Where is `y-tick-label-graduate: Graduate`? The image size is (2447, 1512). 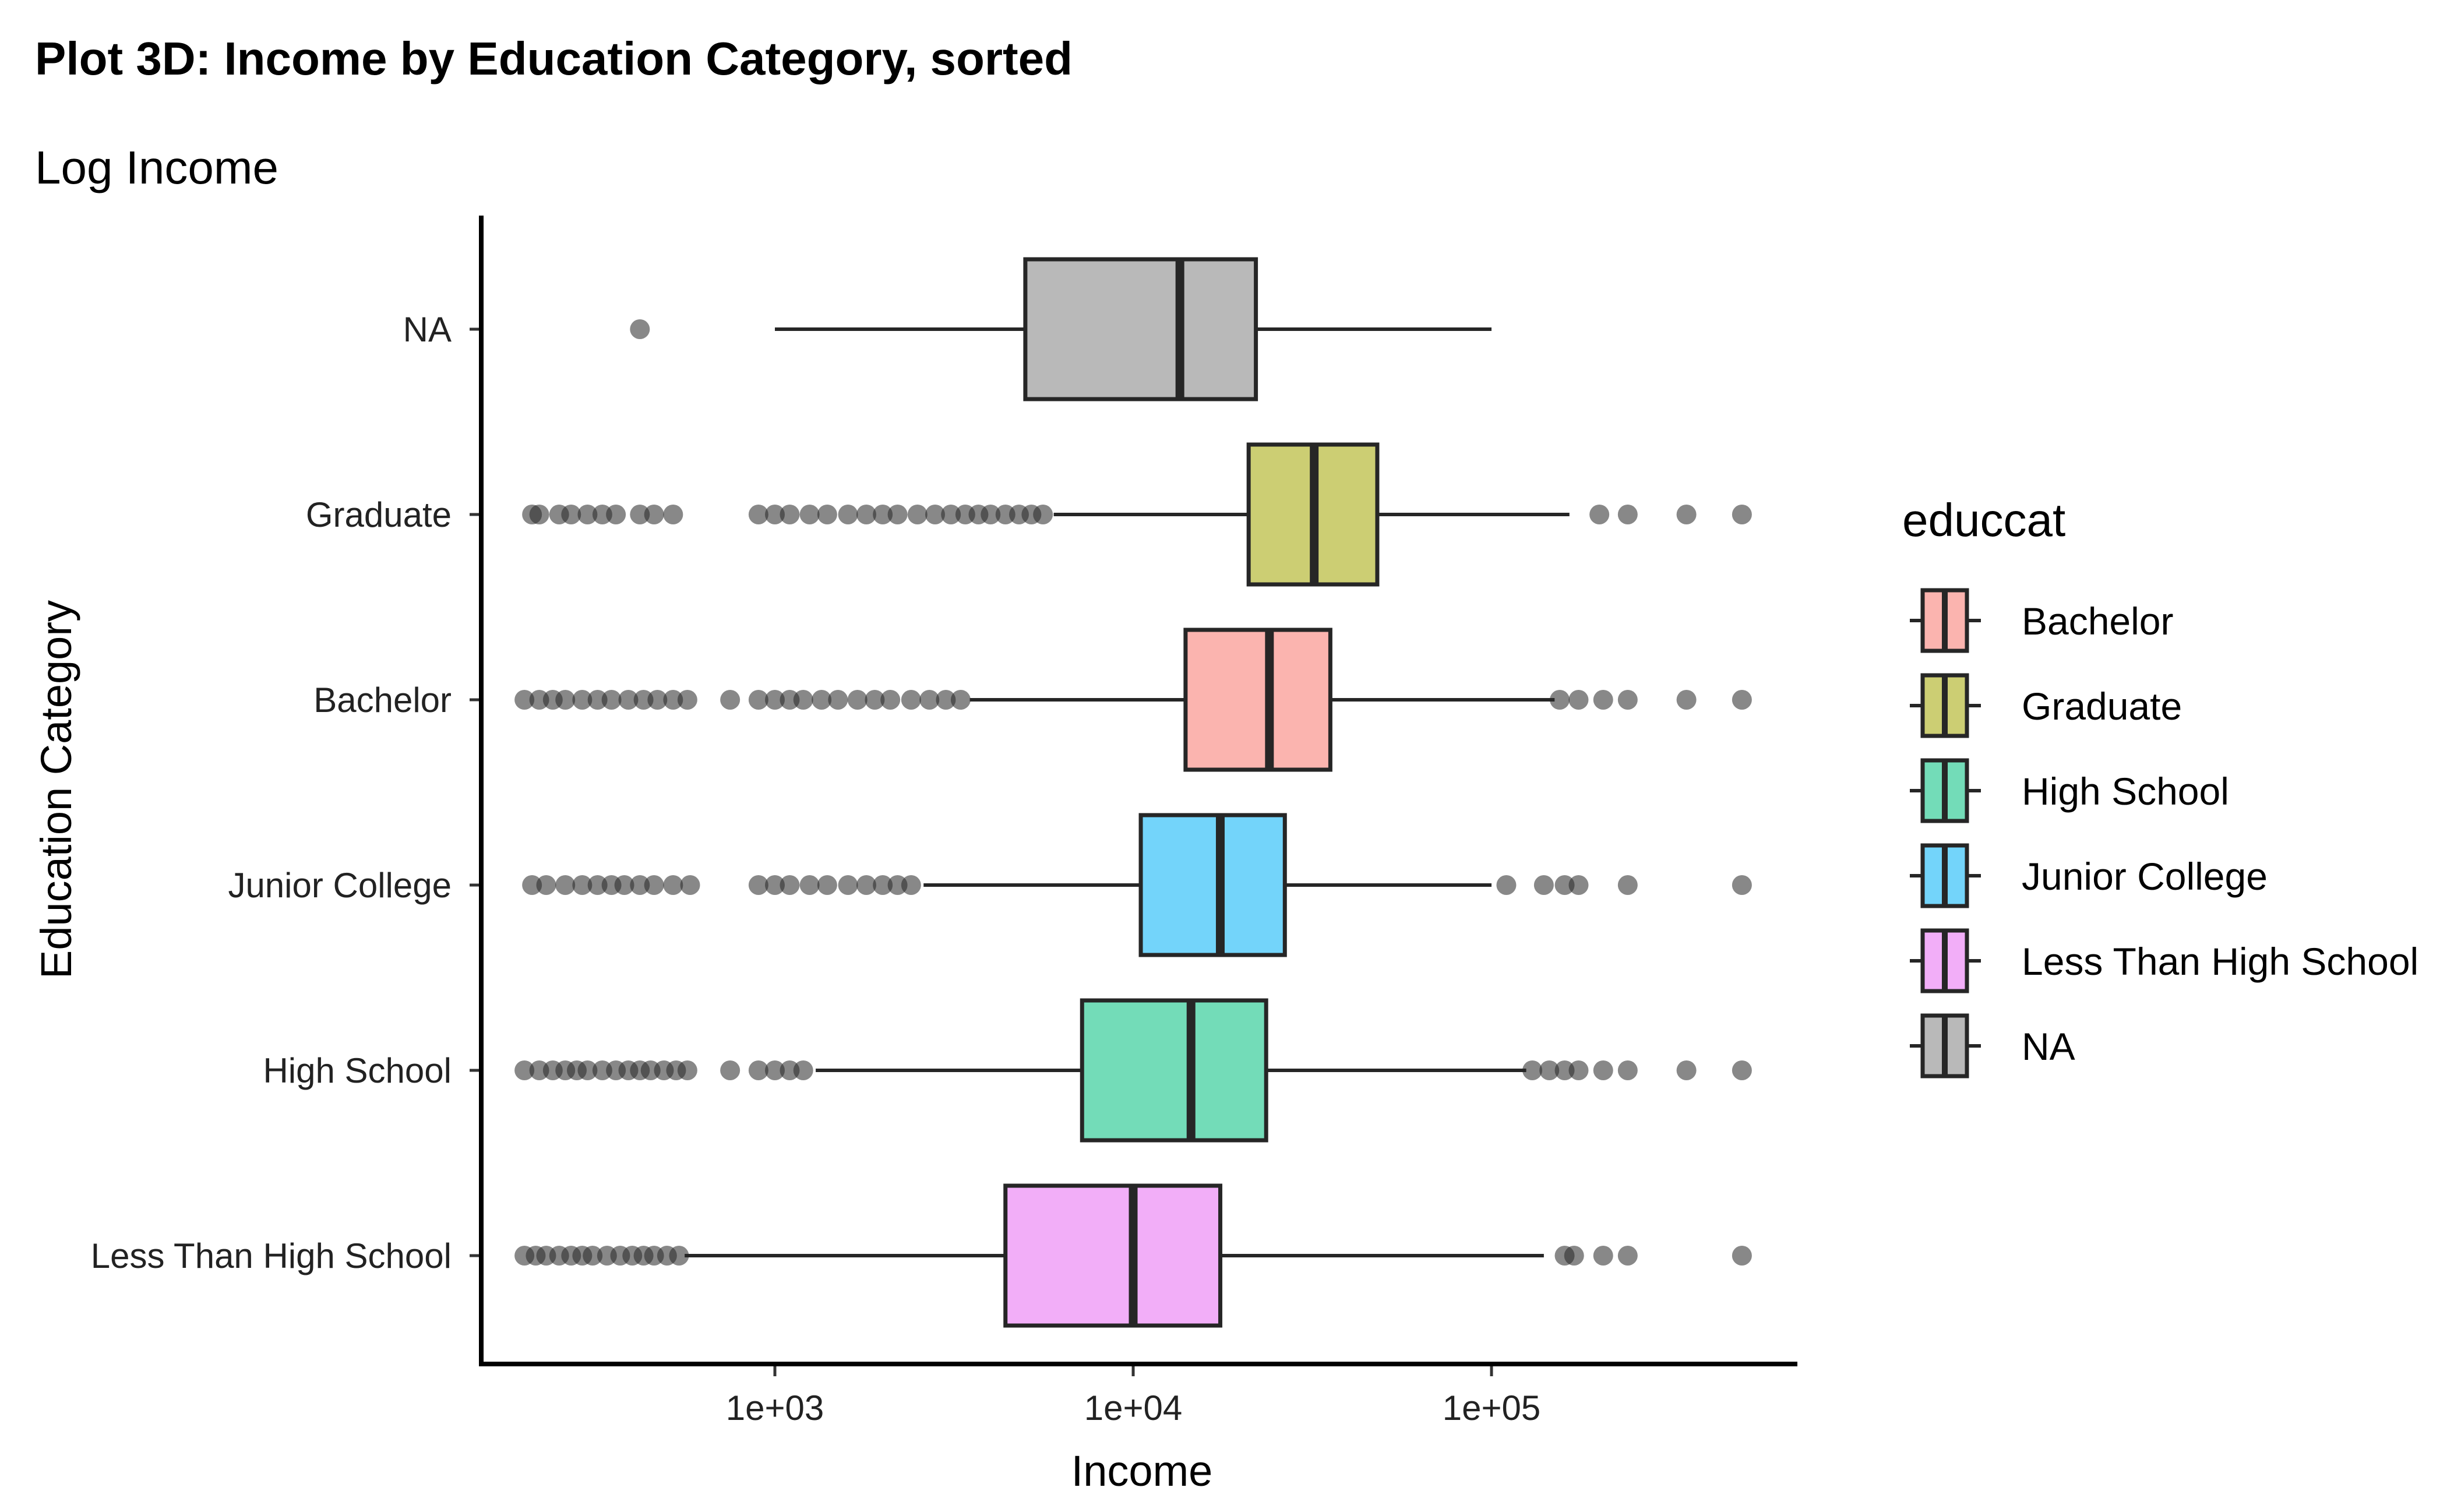
y-tick-label-graduate: Graduate is located at coordinates (379, 514).